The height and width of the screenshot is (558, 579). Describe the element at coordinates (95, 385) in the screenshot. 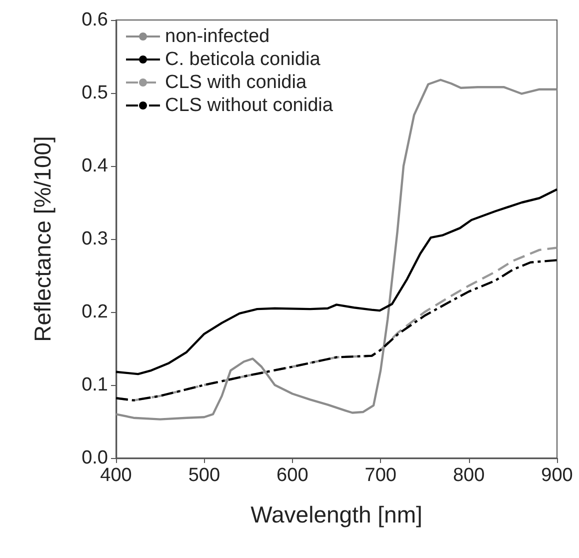

I see `y-tick-label: 0.1` at that location.